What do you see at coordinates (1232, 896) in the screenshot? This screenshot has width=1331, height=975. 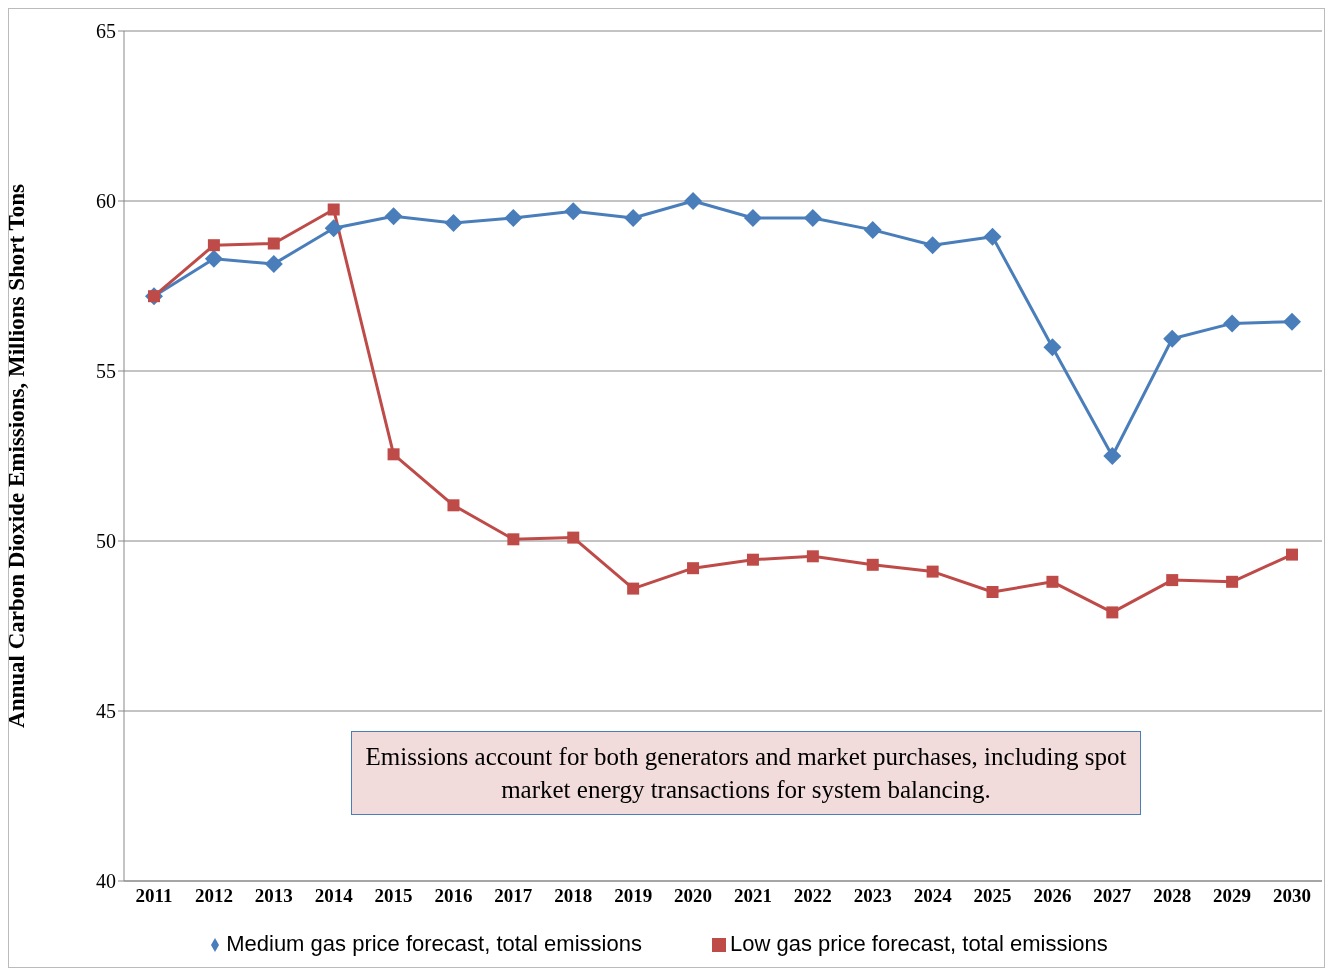 I see `x-tick-label: 2029` at bounding box center [1232, 896].